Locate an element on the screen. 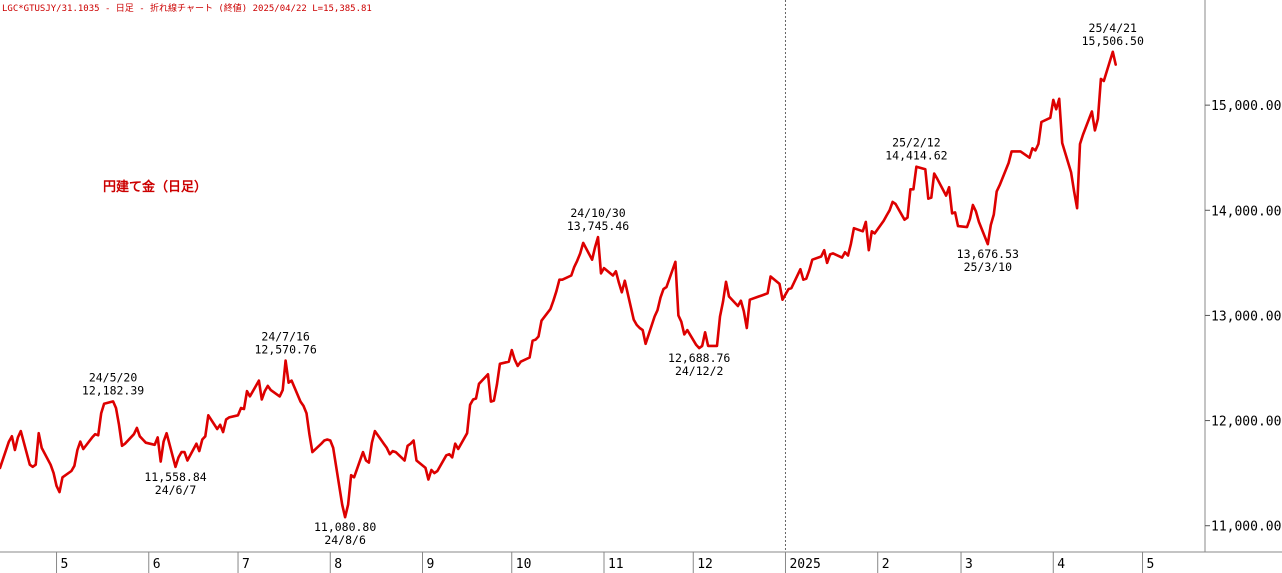 This screenshot has height=573, width=1282. annotation-label: 25/4/21 is located at coordinates (1113, 28).